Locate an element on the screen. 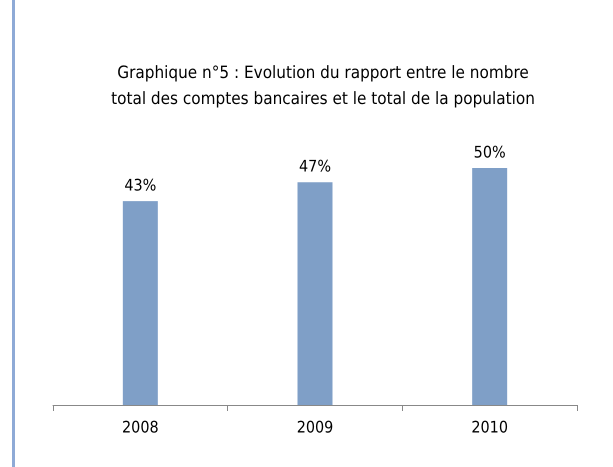 This screenshot has width=613, height=467. x-tick-label: 2008 is located at coordinates (140, 427).